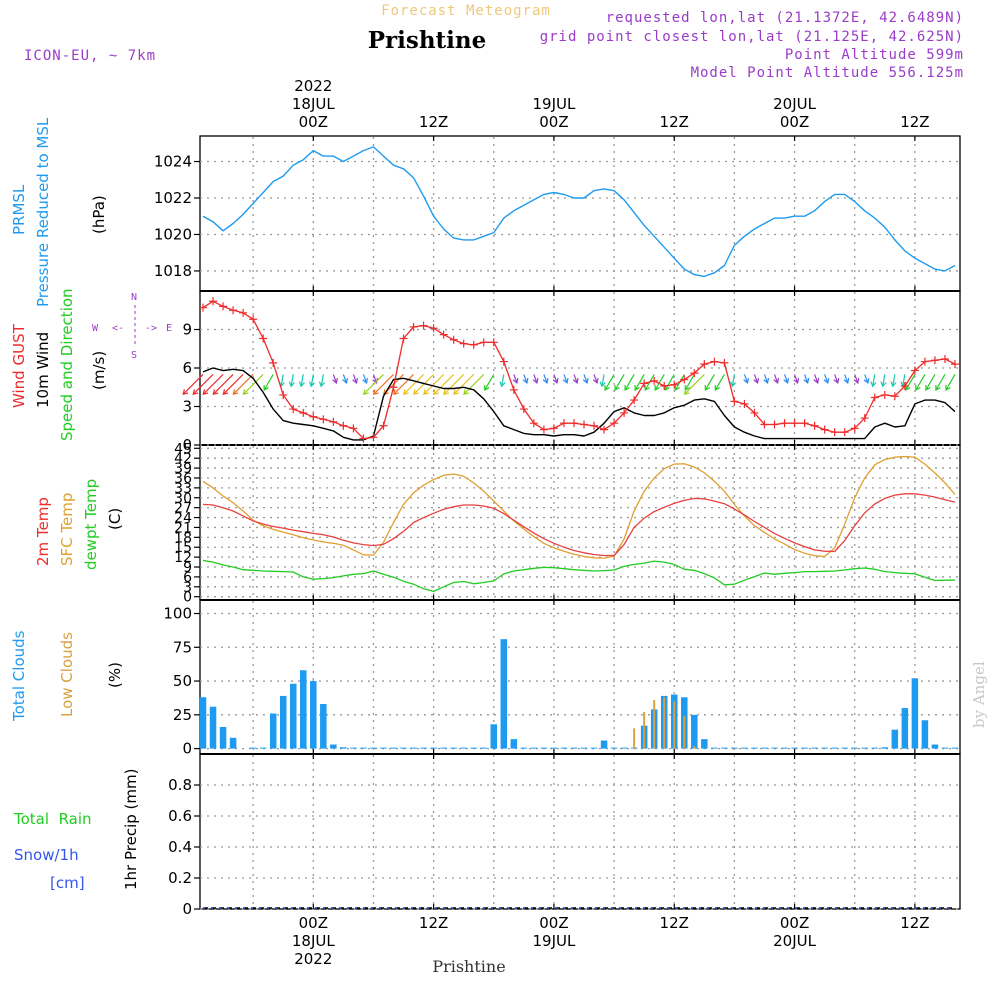 This screenshot has width=1000, height=1000. I want to click on time-label-top: 19JUL, so click(554, 104).